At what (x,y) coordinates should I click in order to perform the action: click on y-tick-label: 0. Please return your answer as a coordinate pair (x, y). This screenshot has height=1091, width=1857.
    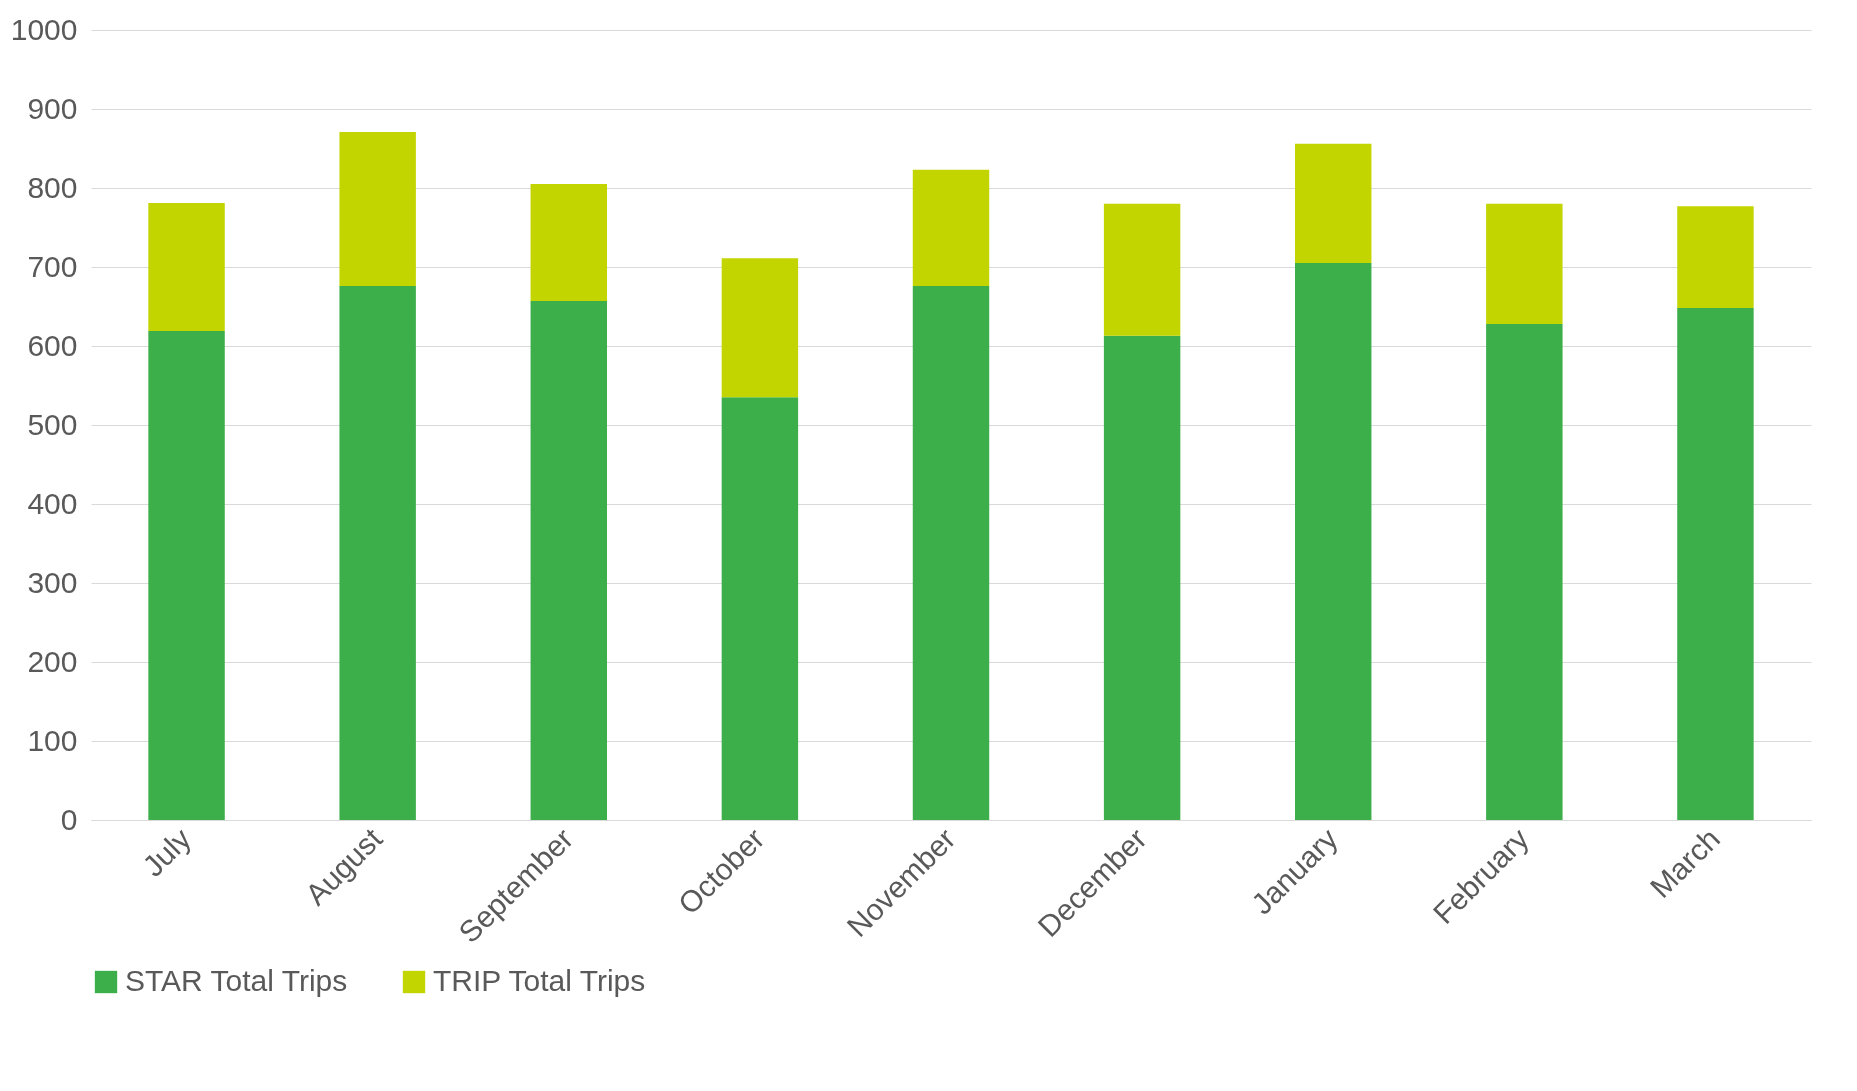
    Looking at the image, I should click on (69, 819).